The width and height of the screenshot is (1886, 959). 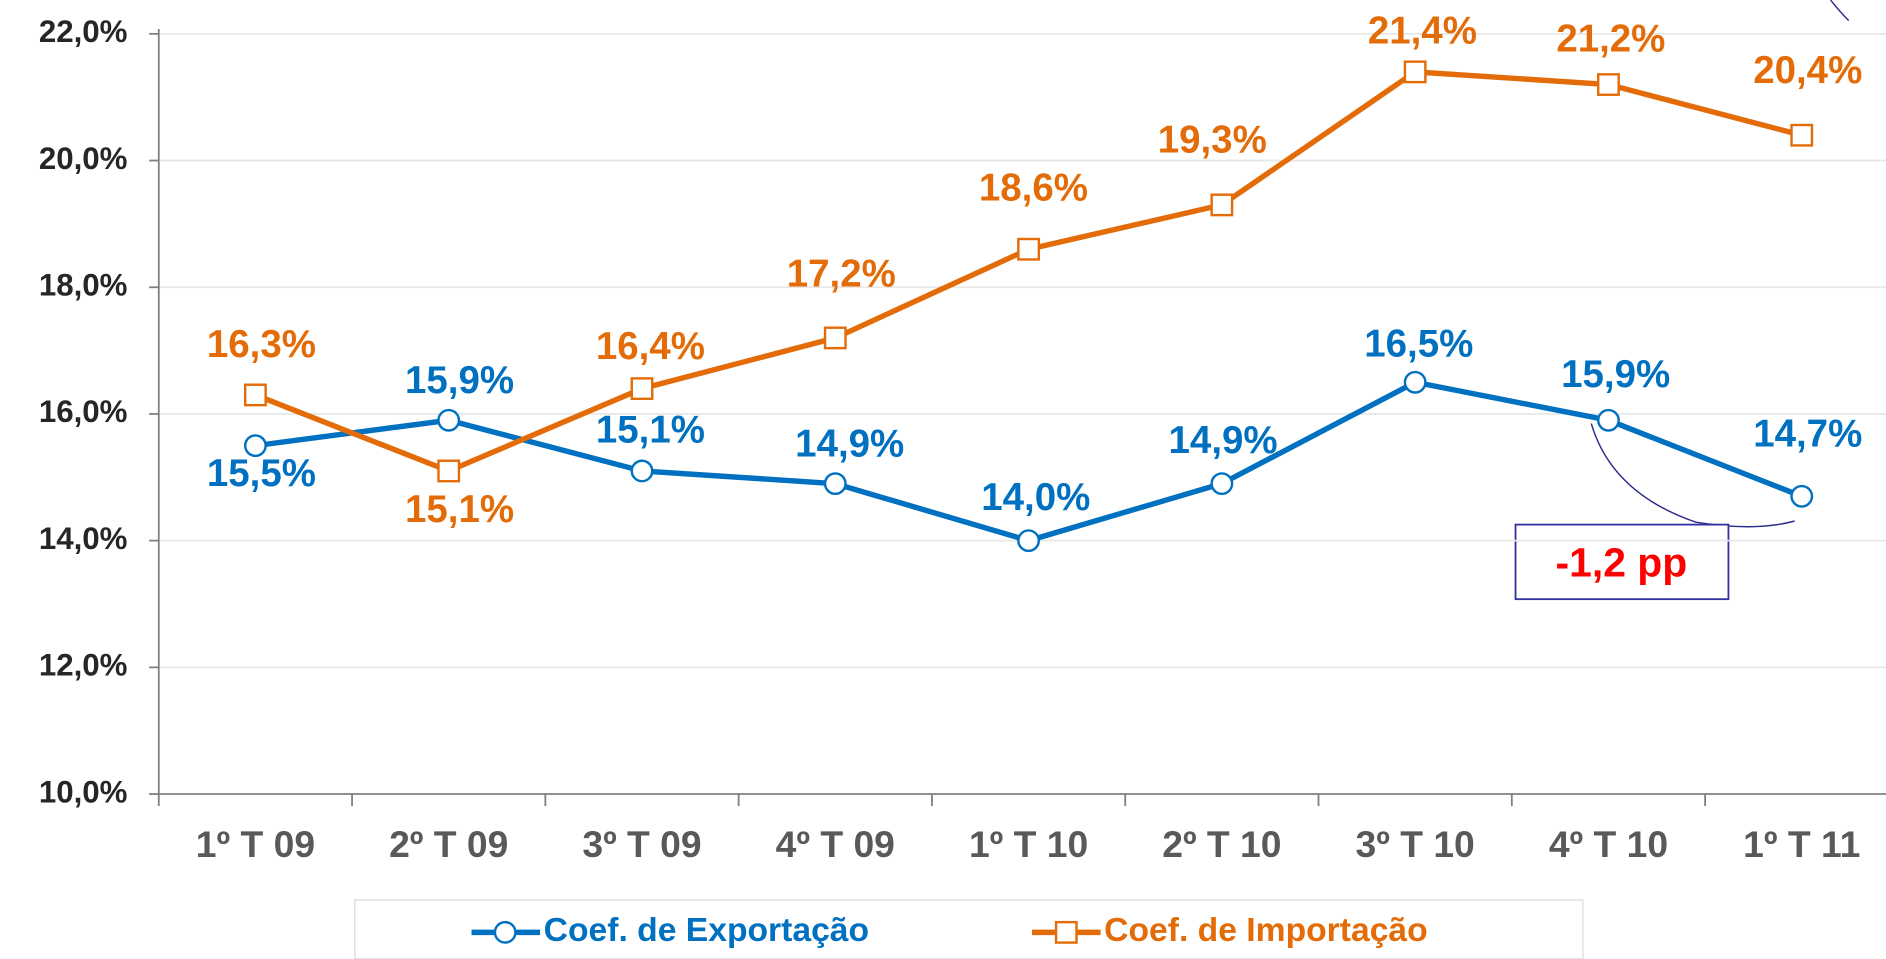 I want to click on annotation-box, so click(x=1622, y=562).